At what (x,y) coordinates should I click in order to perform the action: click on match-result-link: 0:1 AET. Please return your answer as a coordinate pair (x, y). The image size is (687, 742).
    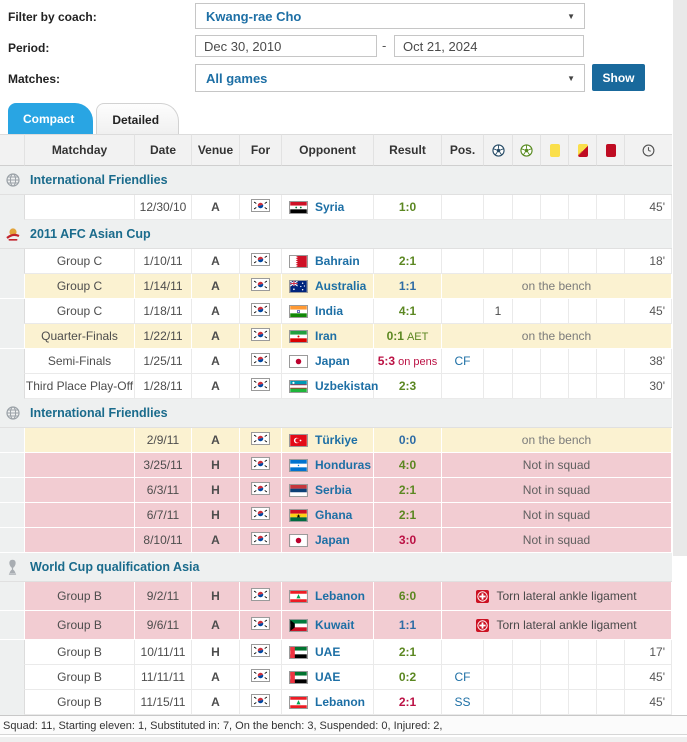
    Looking at the image, I should click on (408, 336).